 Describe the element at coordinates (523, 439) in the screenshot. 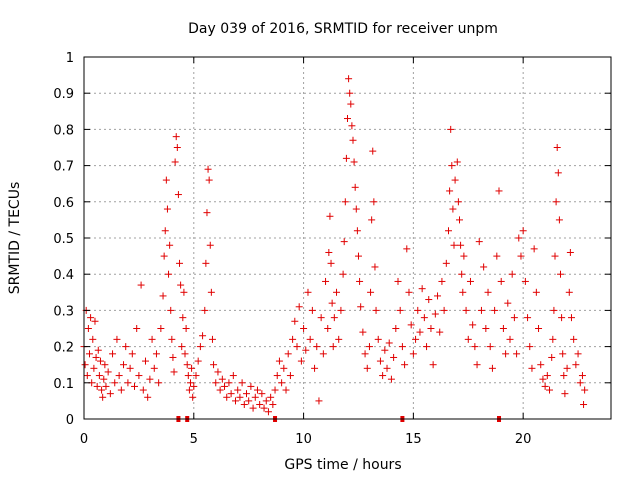

I see `x-tick-label: 20` at that location.